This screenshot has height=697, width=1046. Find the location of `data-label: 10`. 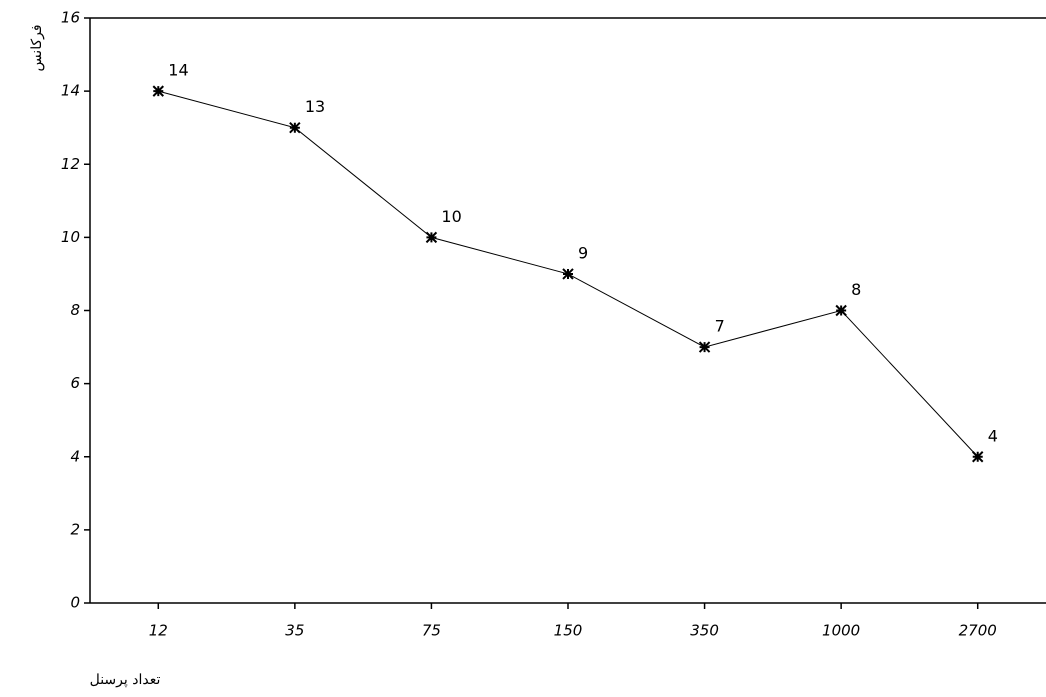

data-label: 10 is located at coordinates (451, 216).